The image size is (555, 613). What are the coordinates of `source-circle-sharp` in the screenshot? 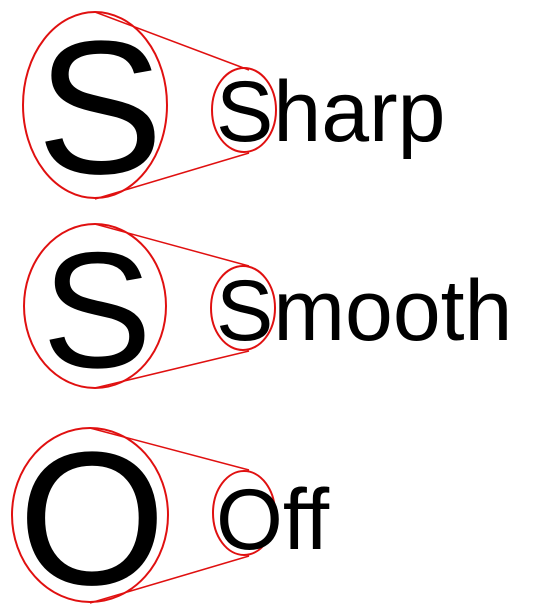 It's located at (244, 110).